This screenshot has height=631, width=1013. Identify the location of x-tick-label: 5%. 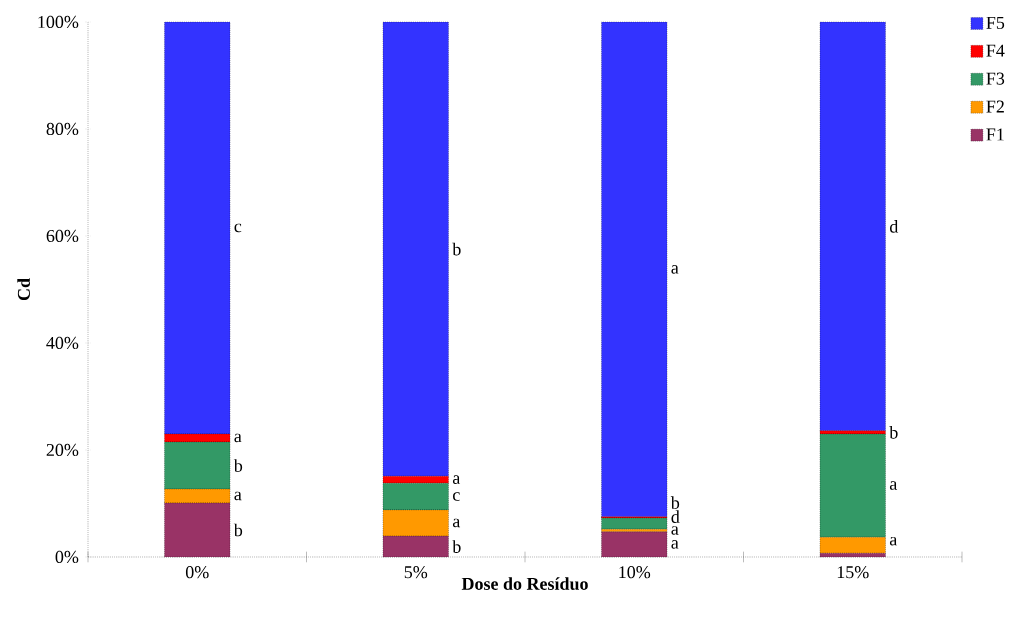
(416, 572).